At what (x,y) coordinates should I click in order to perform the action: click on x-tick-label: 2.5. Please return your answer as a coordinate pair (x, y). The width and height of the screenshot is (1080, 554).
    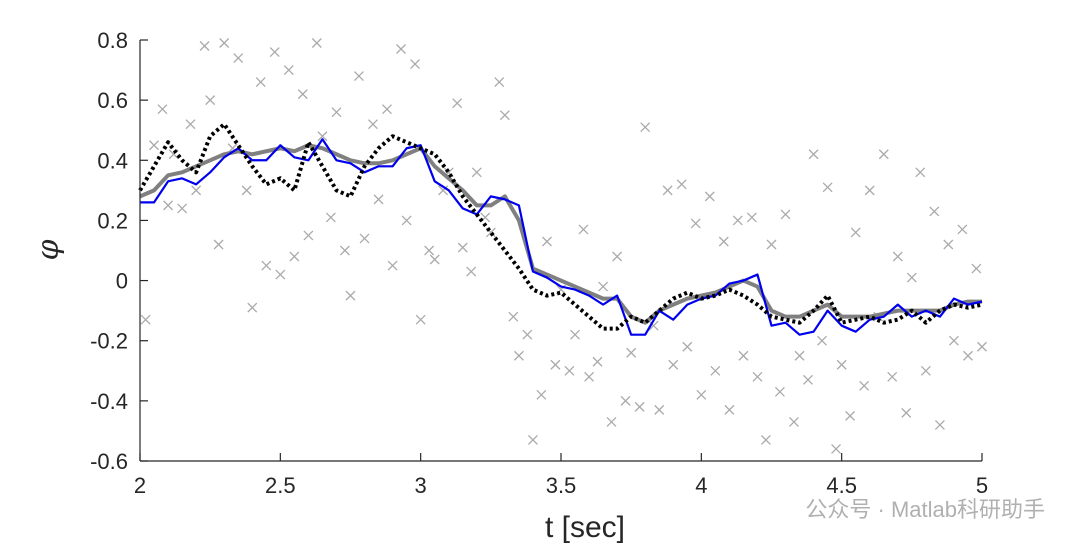
    Looking at the image, I should click on (280, 485).